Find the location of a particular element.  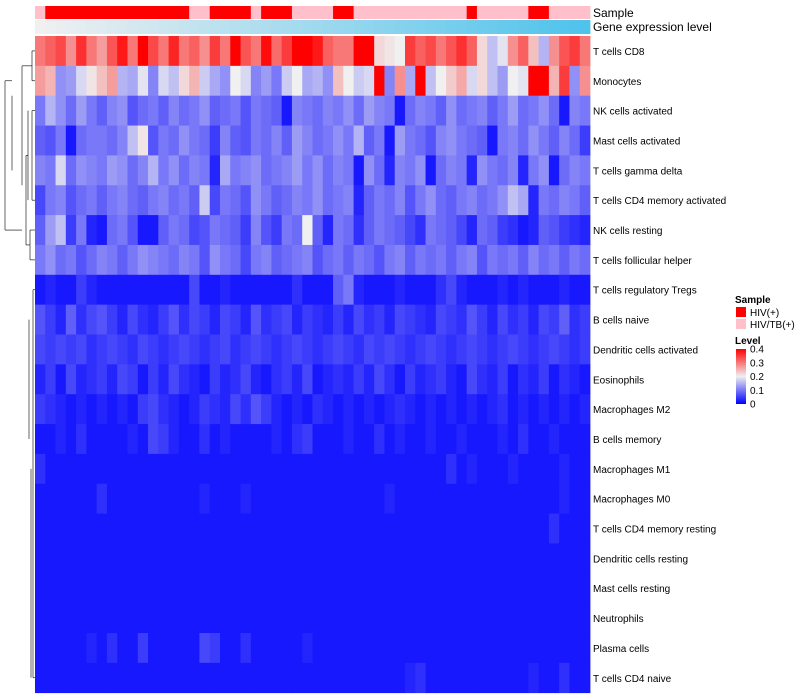

expression-annotation-cell is located at coordinates (71, 27).